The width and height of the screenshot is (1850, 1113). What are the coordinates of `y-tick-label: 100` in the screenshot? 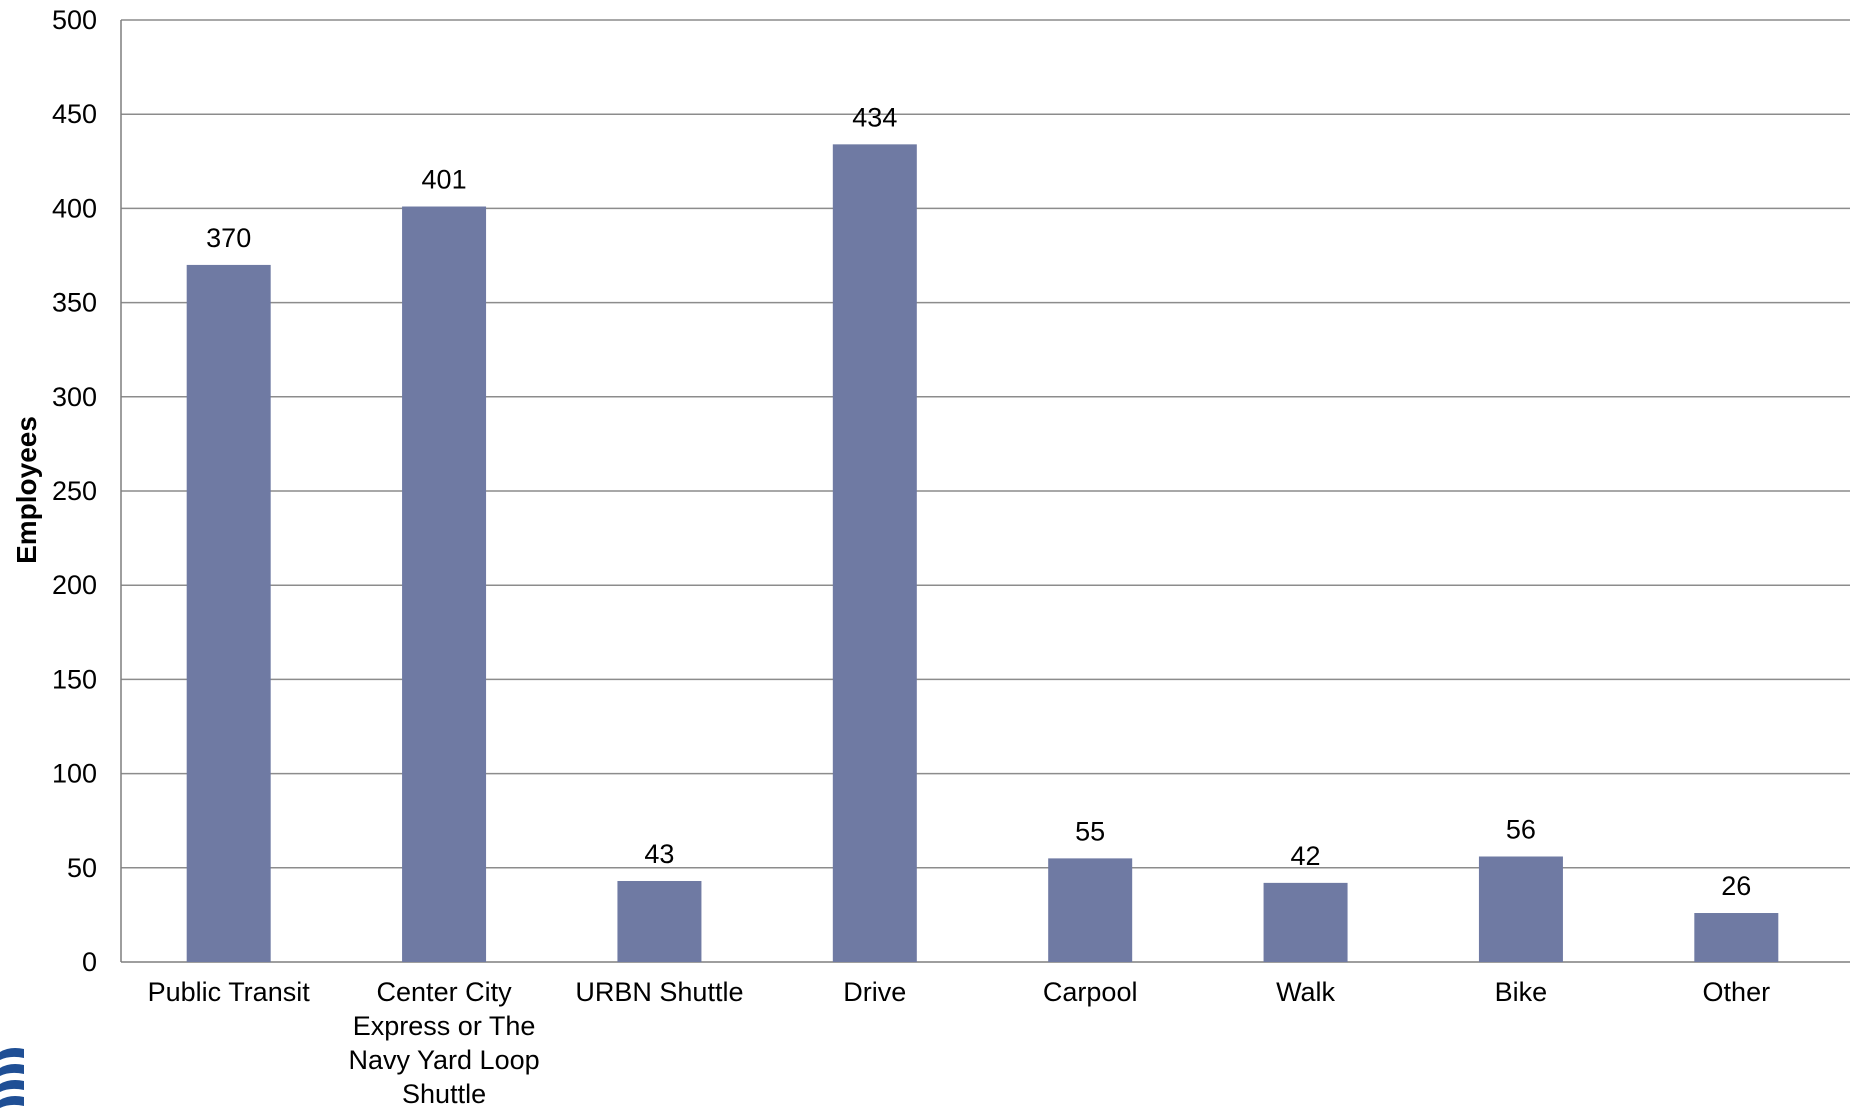 It's located at (74, 774).